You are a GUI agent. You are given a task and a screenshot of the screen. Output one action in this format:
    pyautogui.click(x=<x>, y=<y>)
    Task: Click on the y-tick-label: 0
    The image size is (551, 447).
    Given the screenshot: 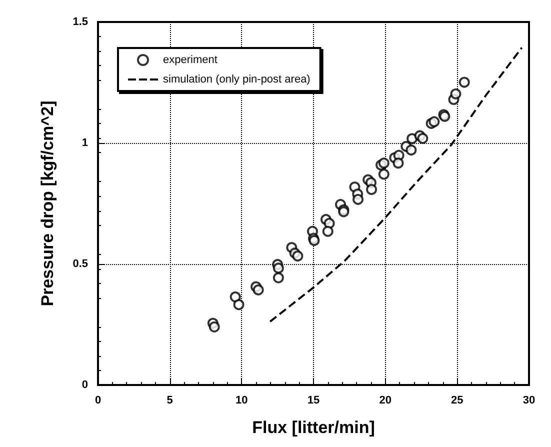 What is the action you would take?
    pyautogui.click(x=85, y=385)
    